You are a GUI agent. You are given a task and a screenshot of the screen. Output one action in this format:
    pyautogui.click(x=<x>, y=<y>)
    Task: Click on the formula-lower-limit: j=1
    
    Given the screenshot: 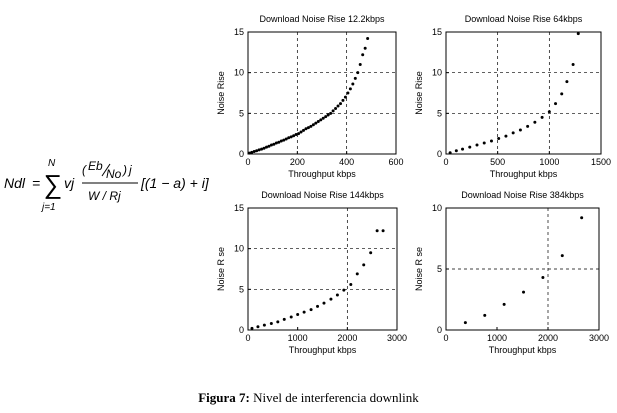 What is the action you would take?
    pyautogui.click(x=48, y=207)
    